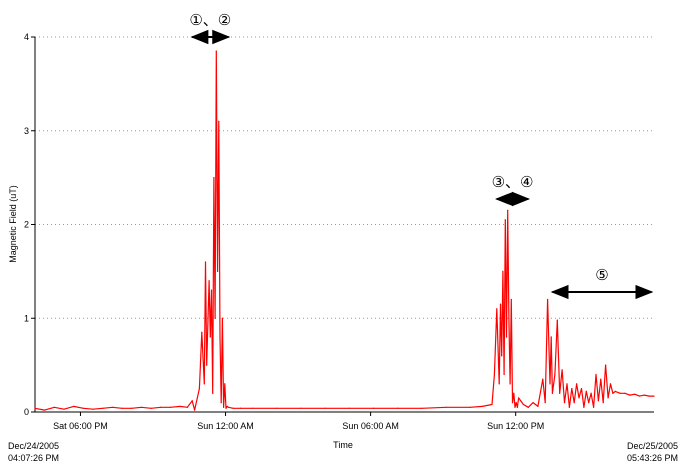  What do you see at coordinates (26, 318) in the screenshot?
I see `y-tick-label: 1` at bounding box center [26, 318].